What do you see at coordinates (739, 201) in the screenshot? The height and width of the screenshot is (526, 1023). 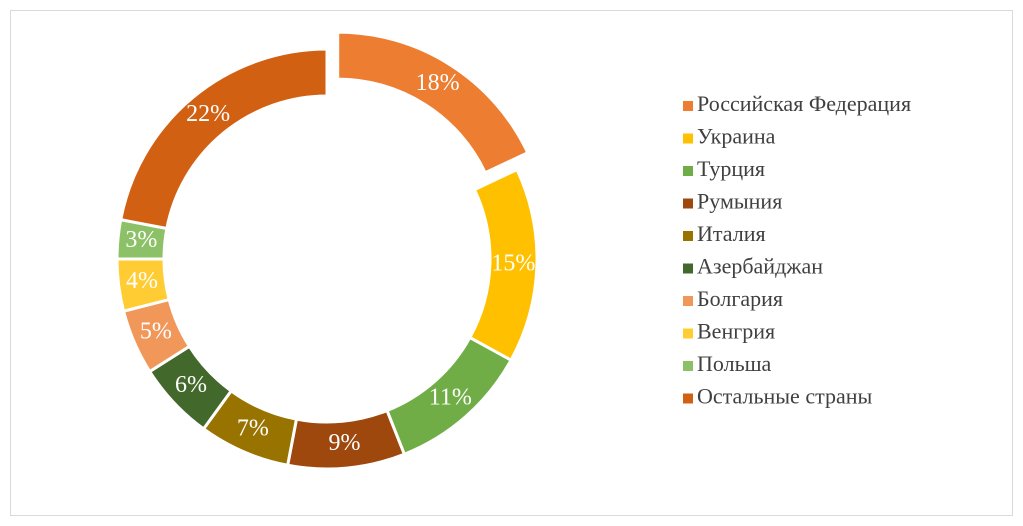 I see `legend-label: Румыния` at bounding box center [739, 201].